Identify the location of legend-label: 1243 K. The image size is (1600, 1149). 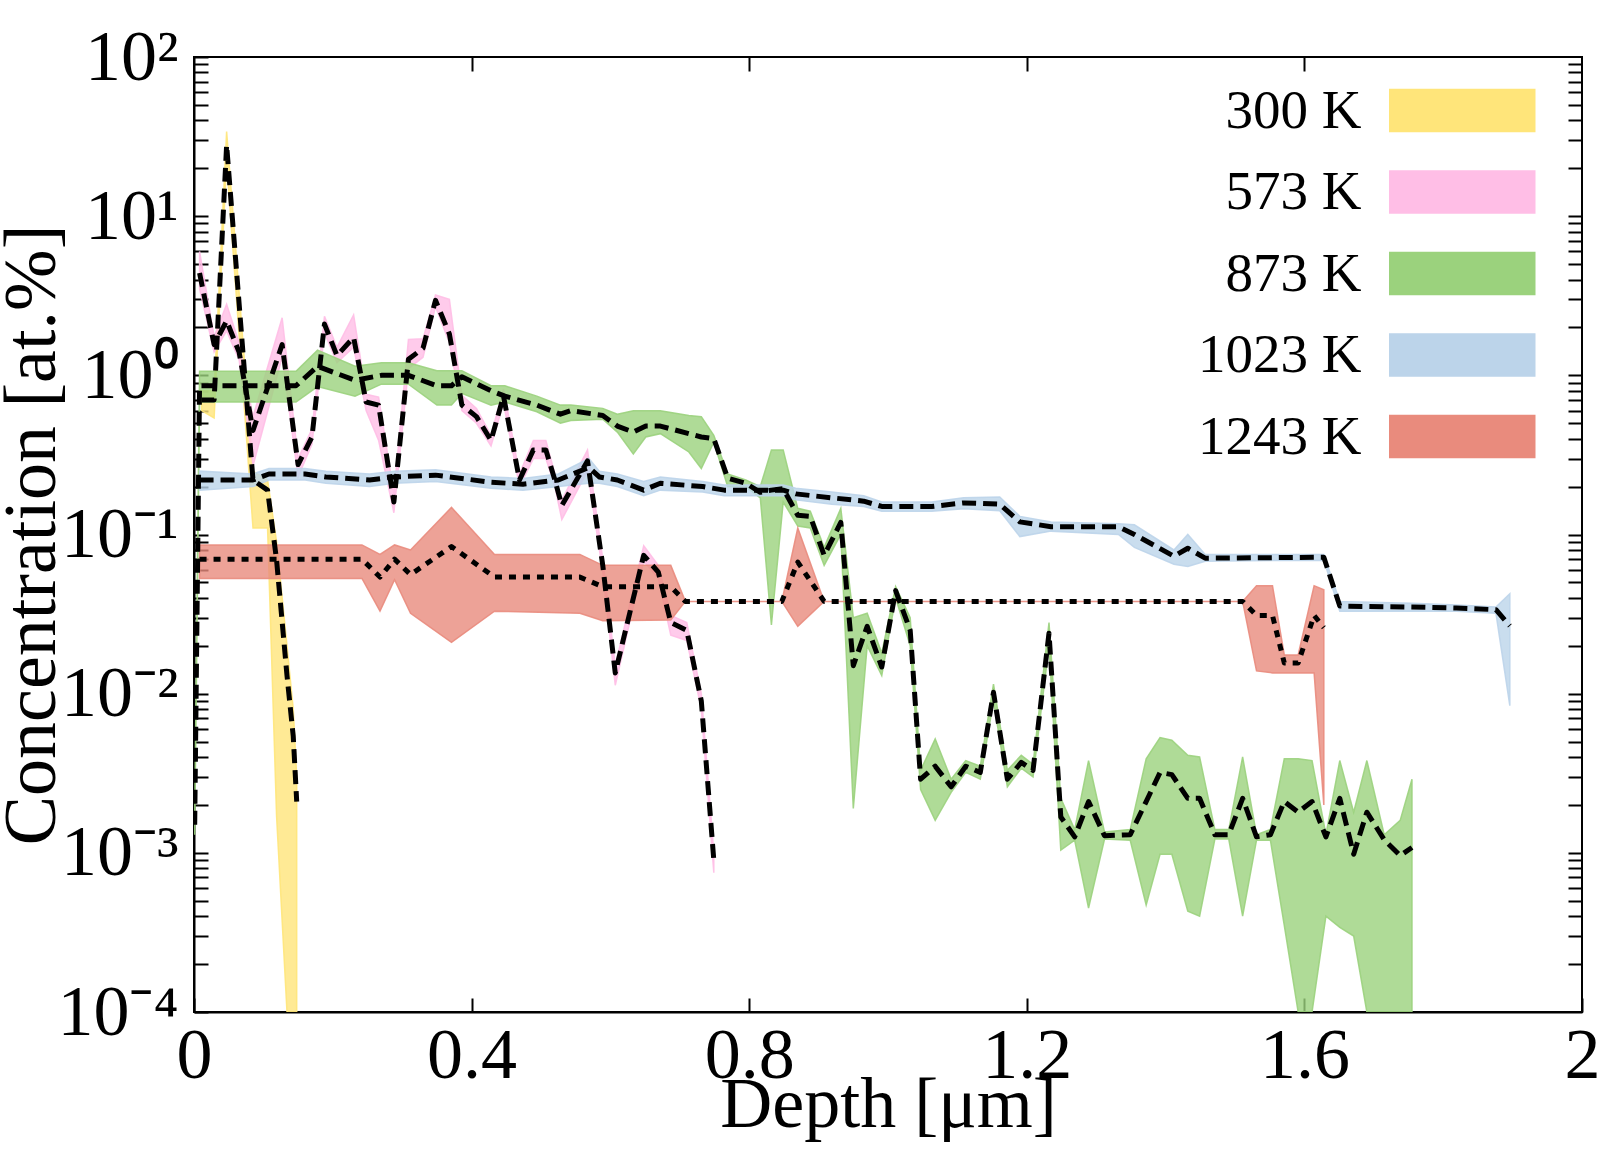
(1280, 435).